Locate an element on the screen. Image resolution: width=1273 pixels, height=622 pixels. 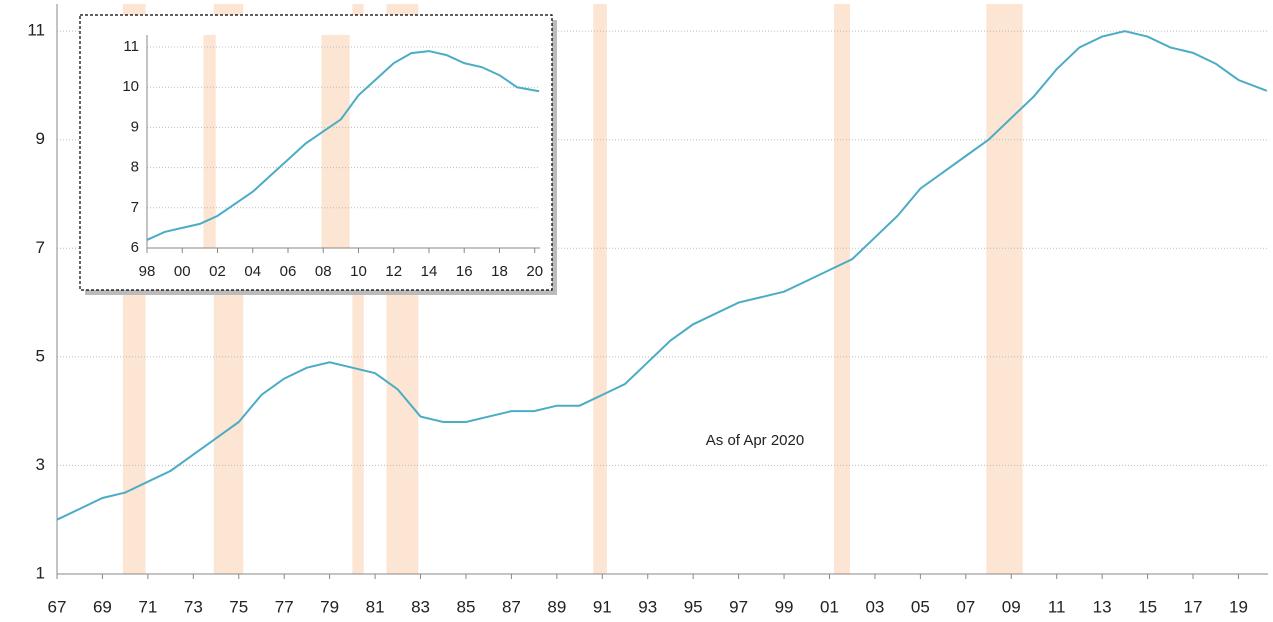
x-tick-label: 79 is located at coordinates (329, 606).